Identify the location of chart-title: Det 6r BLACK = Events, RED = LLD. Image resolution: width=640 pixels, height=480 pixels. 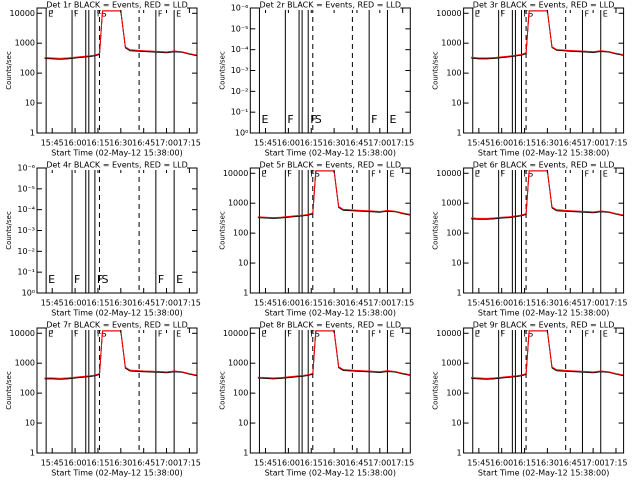
(544, 165).